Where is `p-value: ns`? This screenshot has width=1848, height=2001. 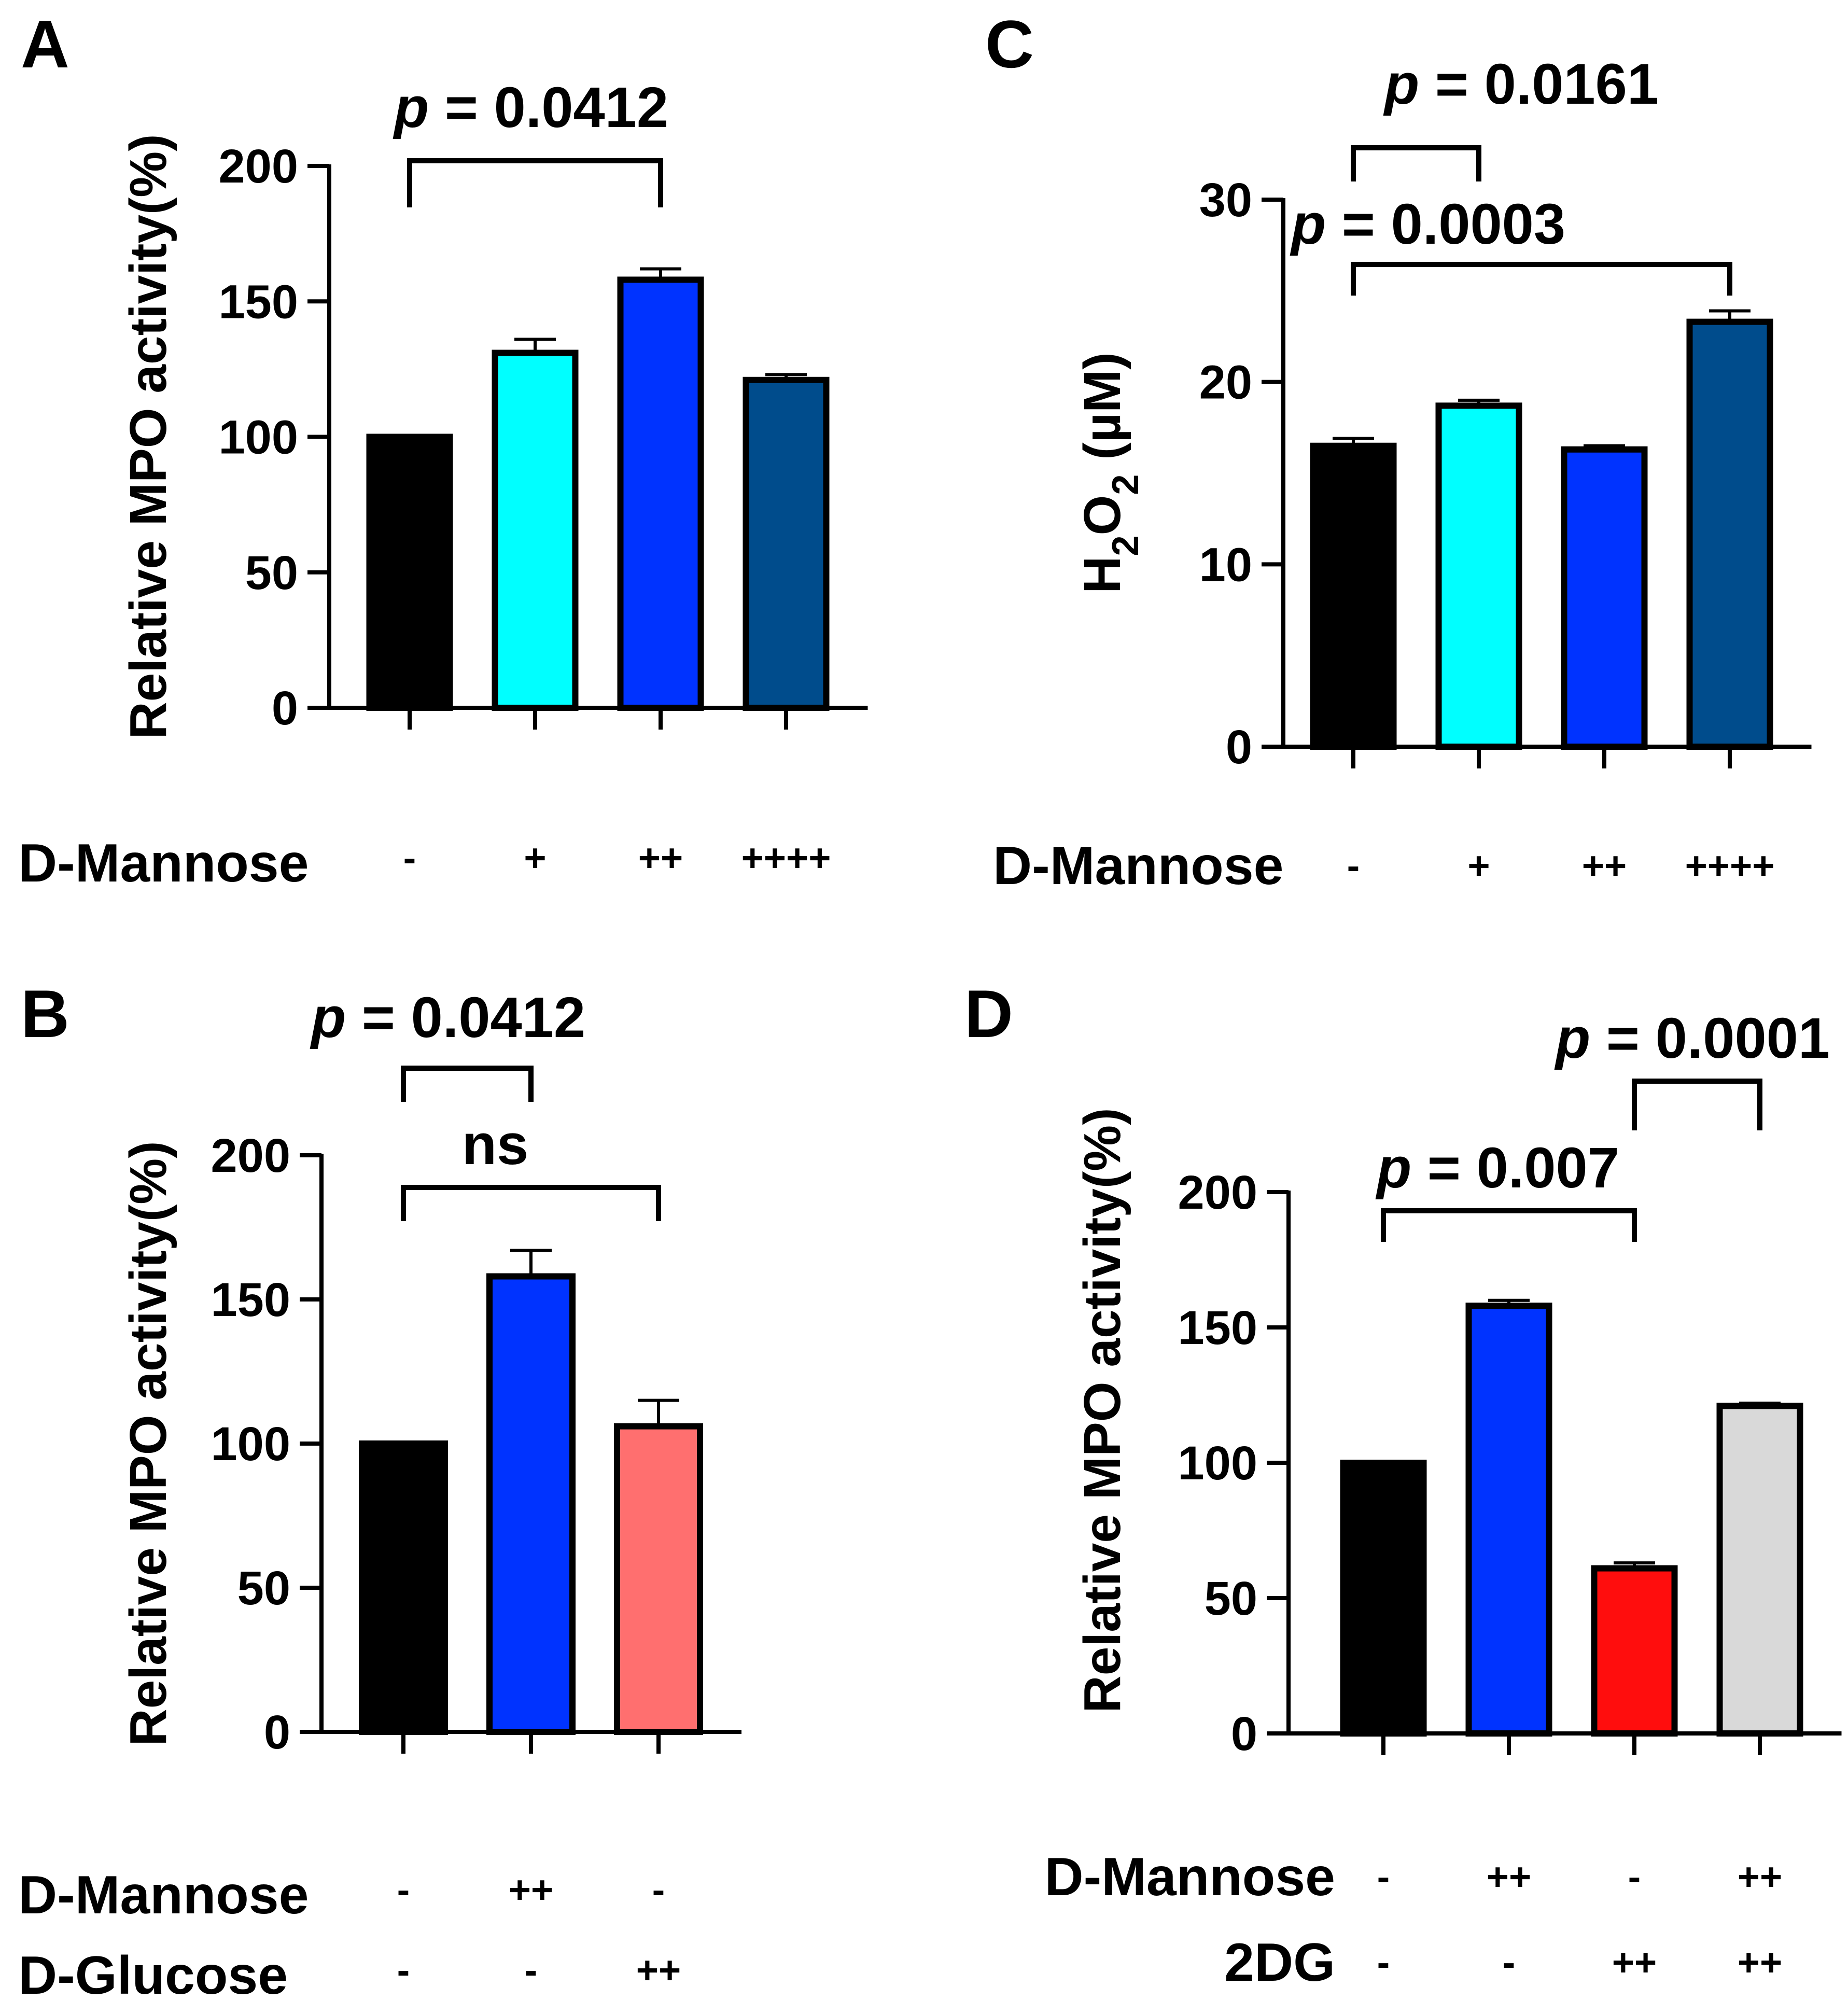
p-value: ns is located at coordinates (495, 1145).